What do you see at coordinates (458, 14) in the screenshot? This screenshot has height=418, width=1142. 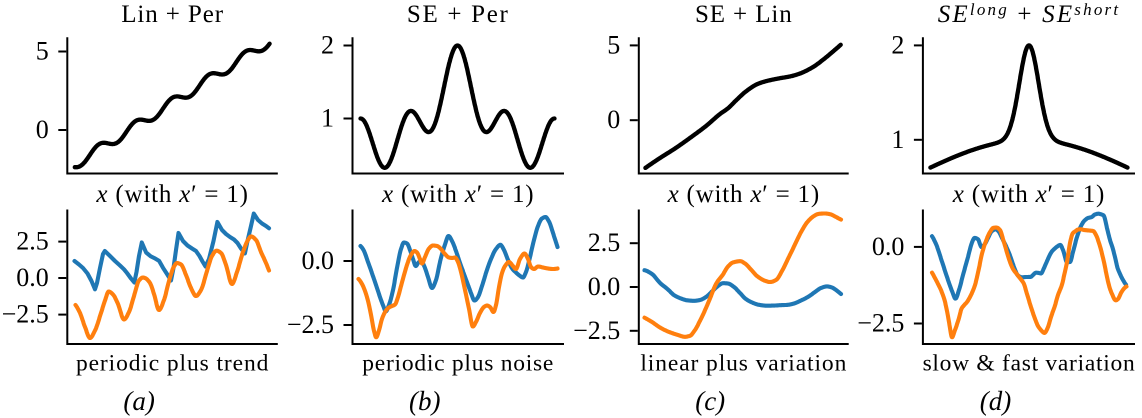 I see `svg-text: SE + Per` at bounding box center [458, 14].